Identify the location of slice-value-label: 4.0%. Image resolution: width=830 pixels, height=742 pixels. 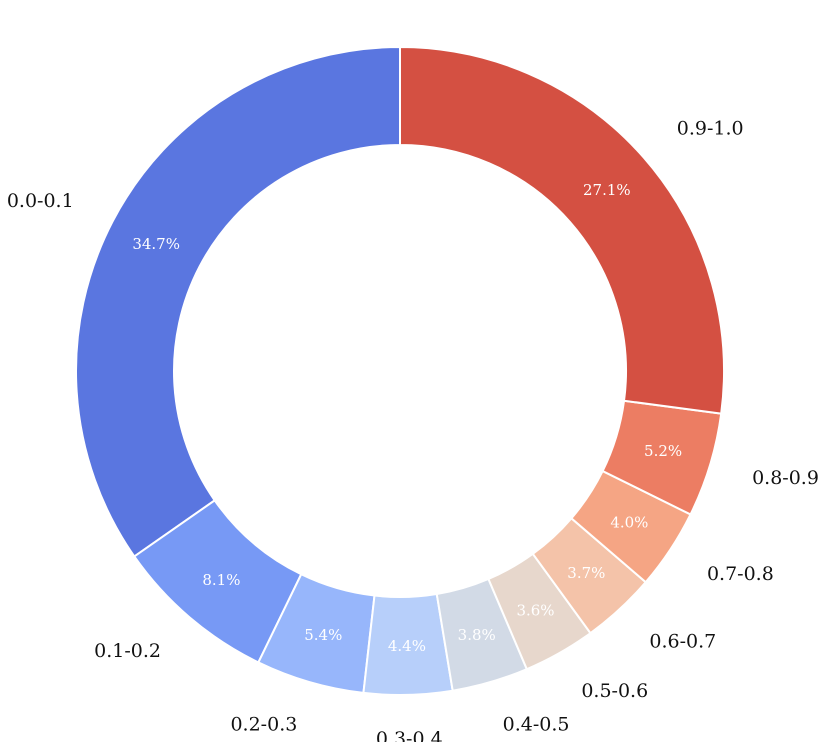
(629, 523).